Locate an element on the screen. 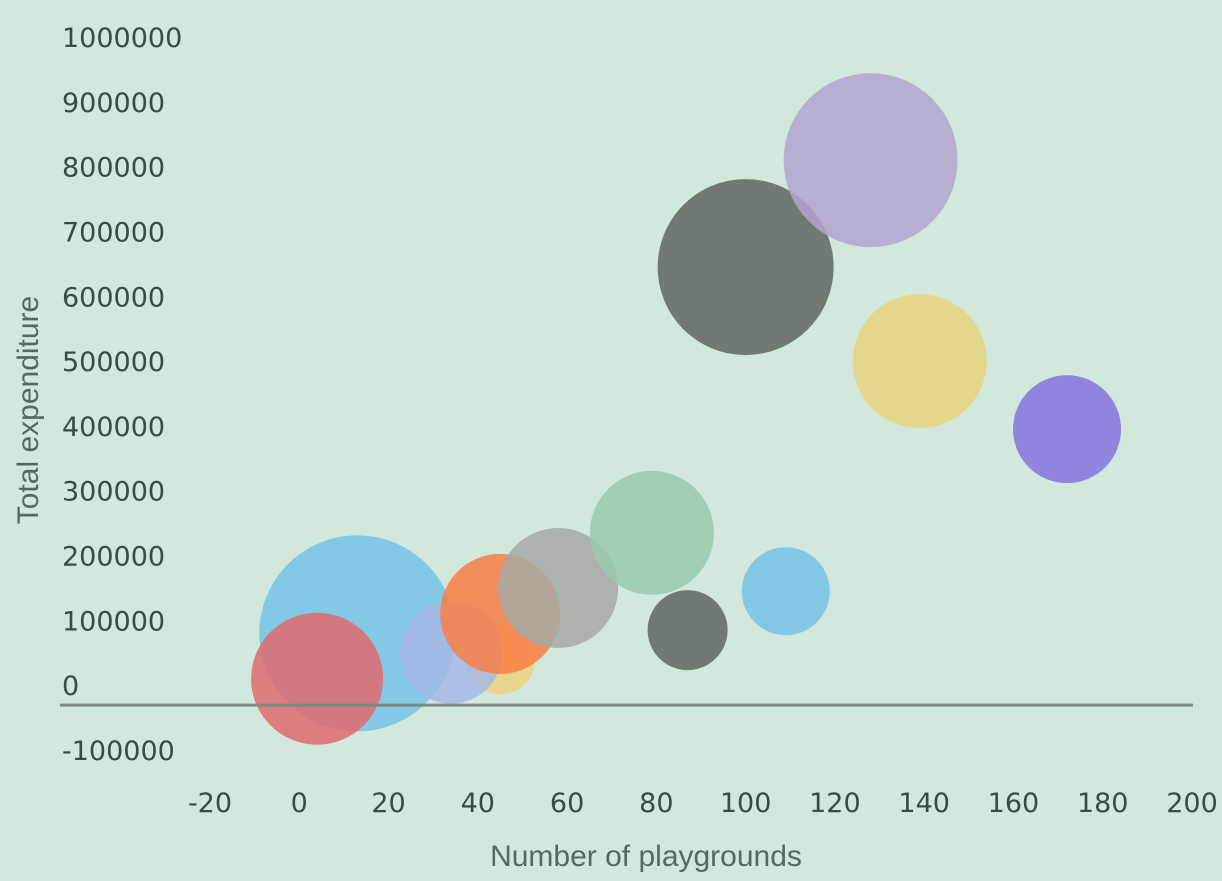 The image size is (1222, 881). x-tick-label: 40 is located at coordinates (478, 803).